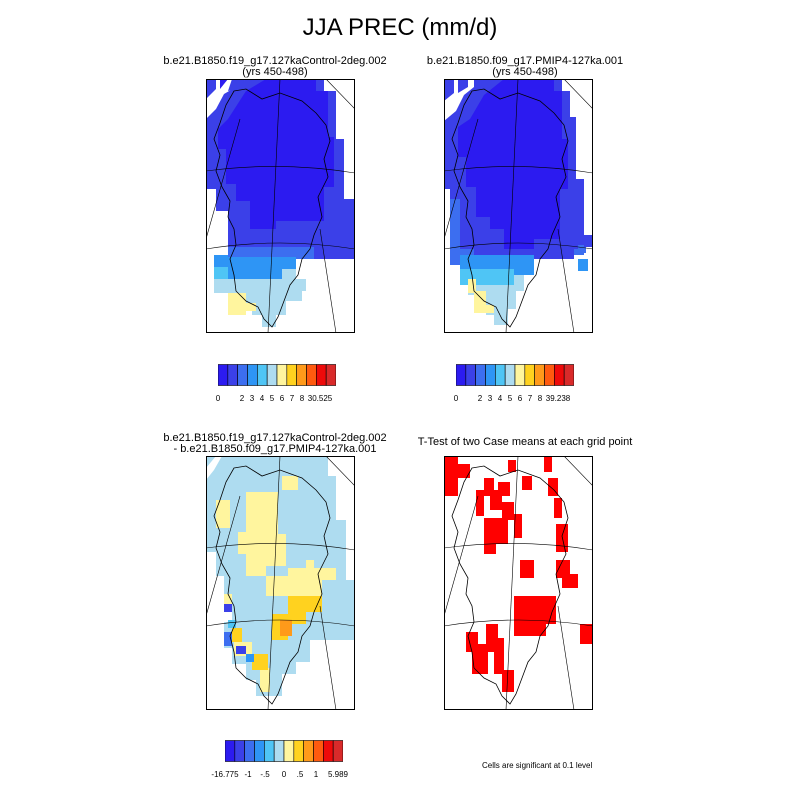 This screenshot has width=800, height=800. I want to click on map-panel-pmip4, so click(518, 206).